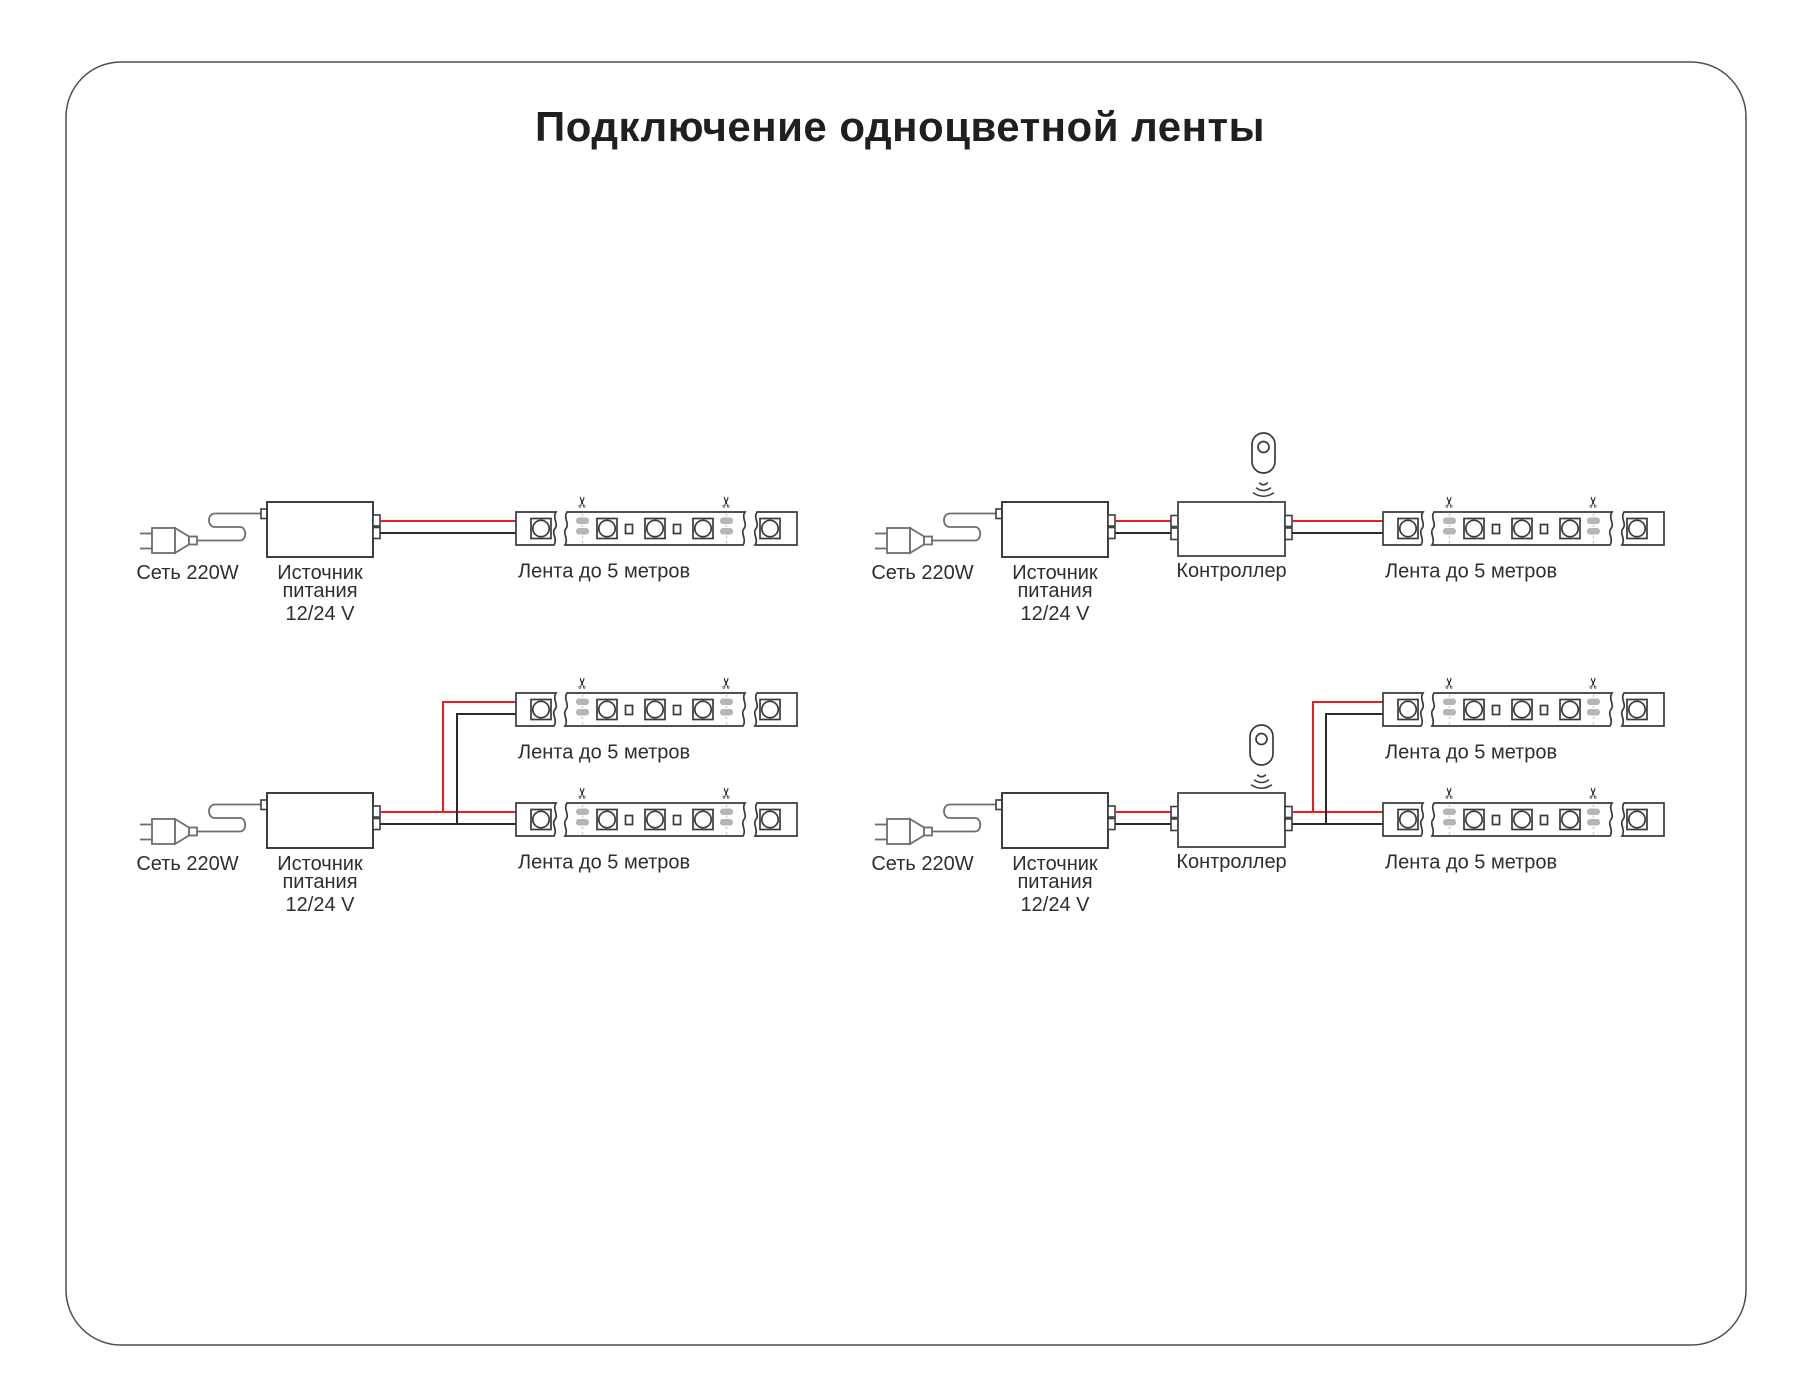  Describe the element at coordinates (1267, 529) in the screenshot. I see `diagram-single-strip-with-controller` at that location.